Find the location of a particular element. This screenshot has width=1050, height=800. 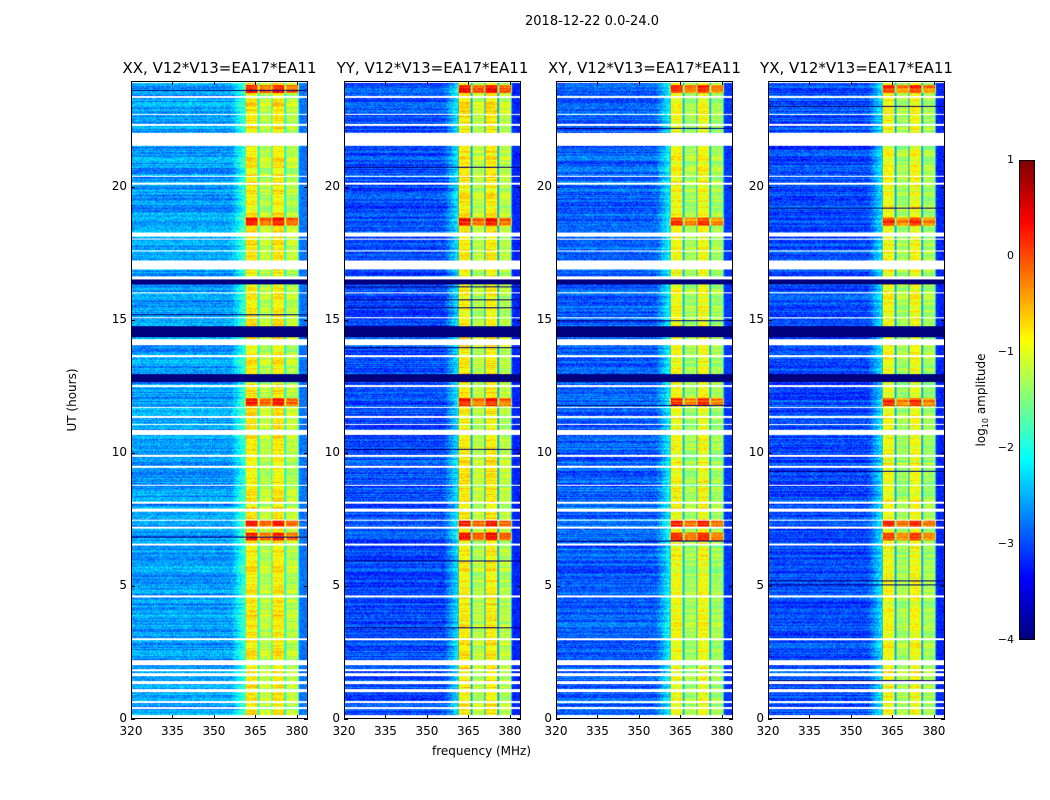

colorbar is located at coordinates (1027, 400).